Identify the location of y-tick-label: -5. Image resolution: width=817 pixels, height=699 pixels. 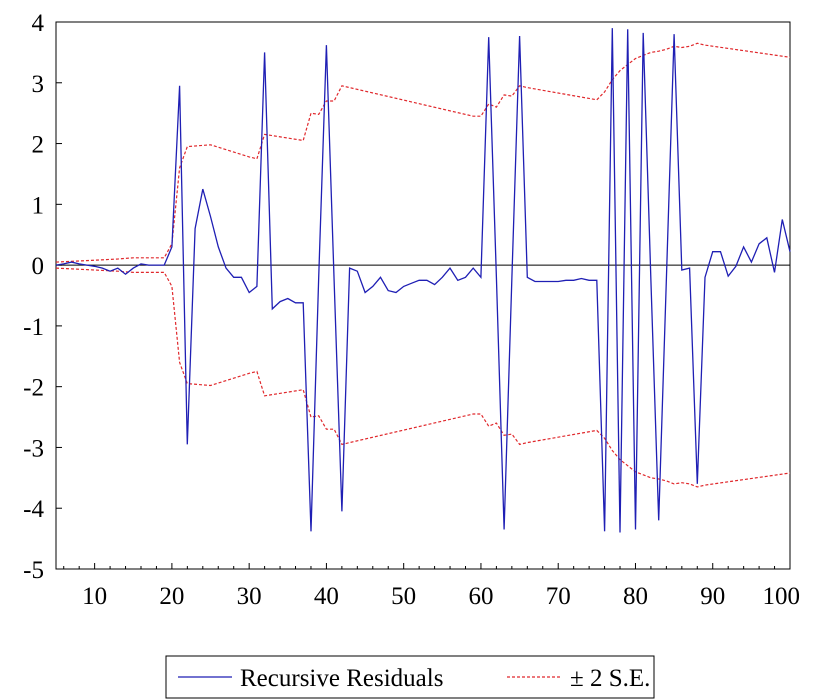
(33, 570).